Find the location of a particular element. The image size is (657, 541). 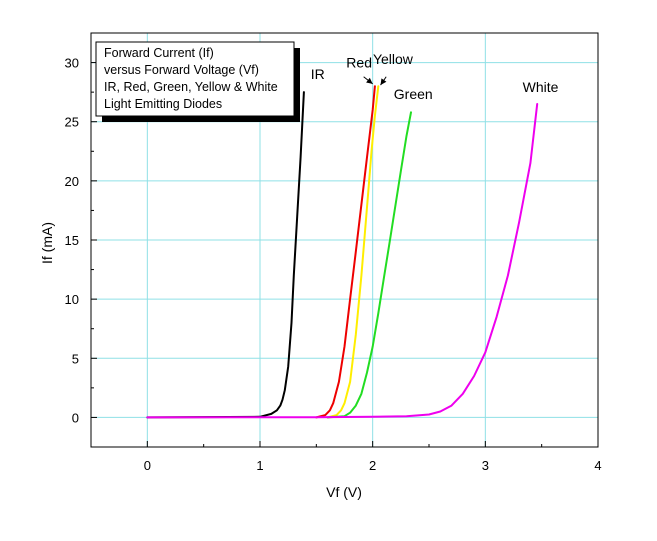

red-label-arrow-head is located at coordinates (369, 80).